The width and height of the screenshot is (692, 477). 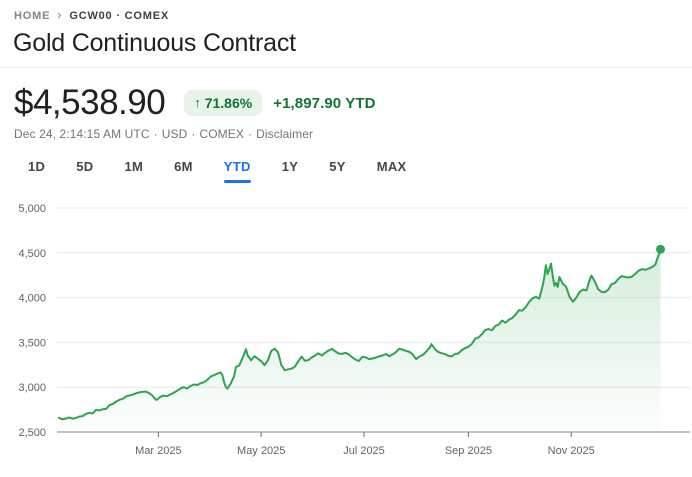 I want to click on quote-currency: USD, so click(x=174, y=134).